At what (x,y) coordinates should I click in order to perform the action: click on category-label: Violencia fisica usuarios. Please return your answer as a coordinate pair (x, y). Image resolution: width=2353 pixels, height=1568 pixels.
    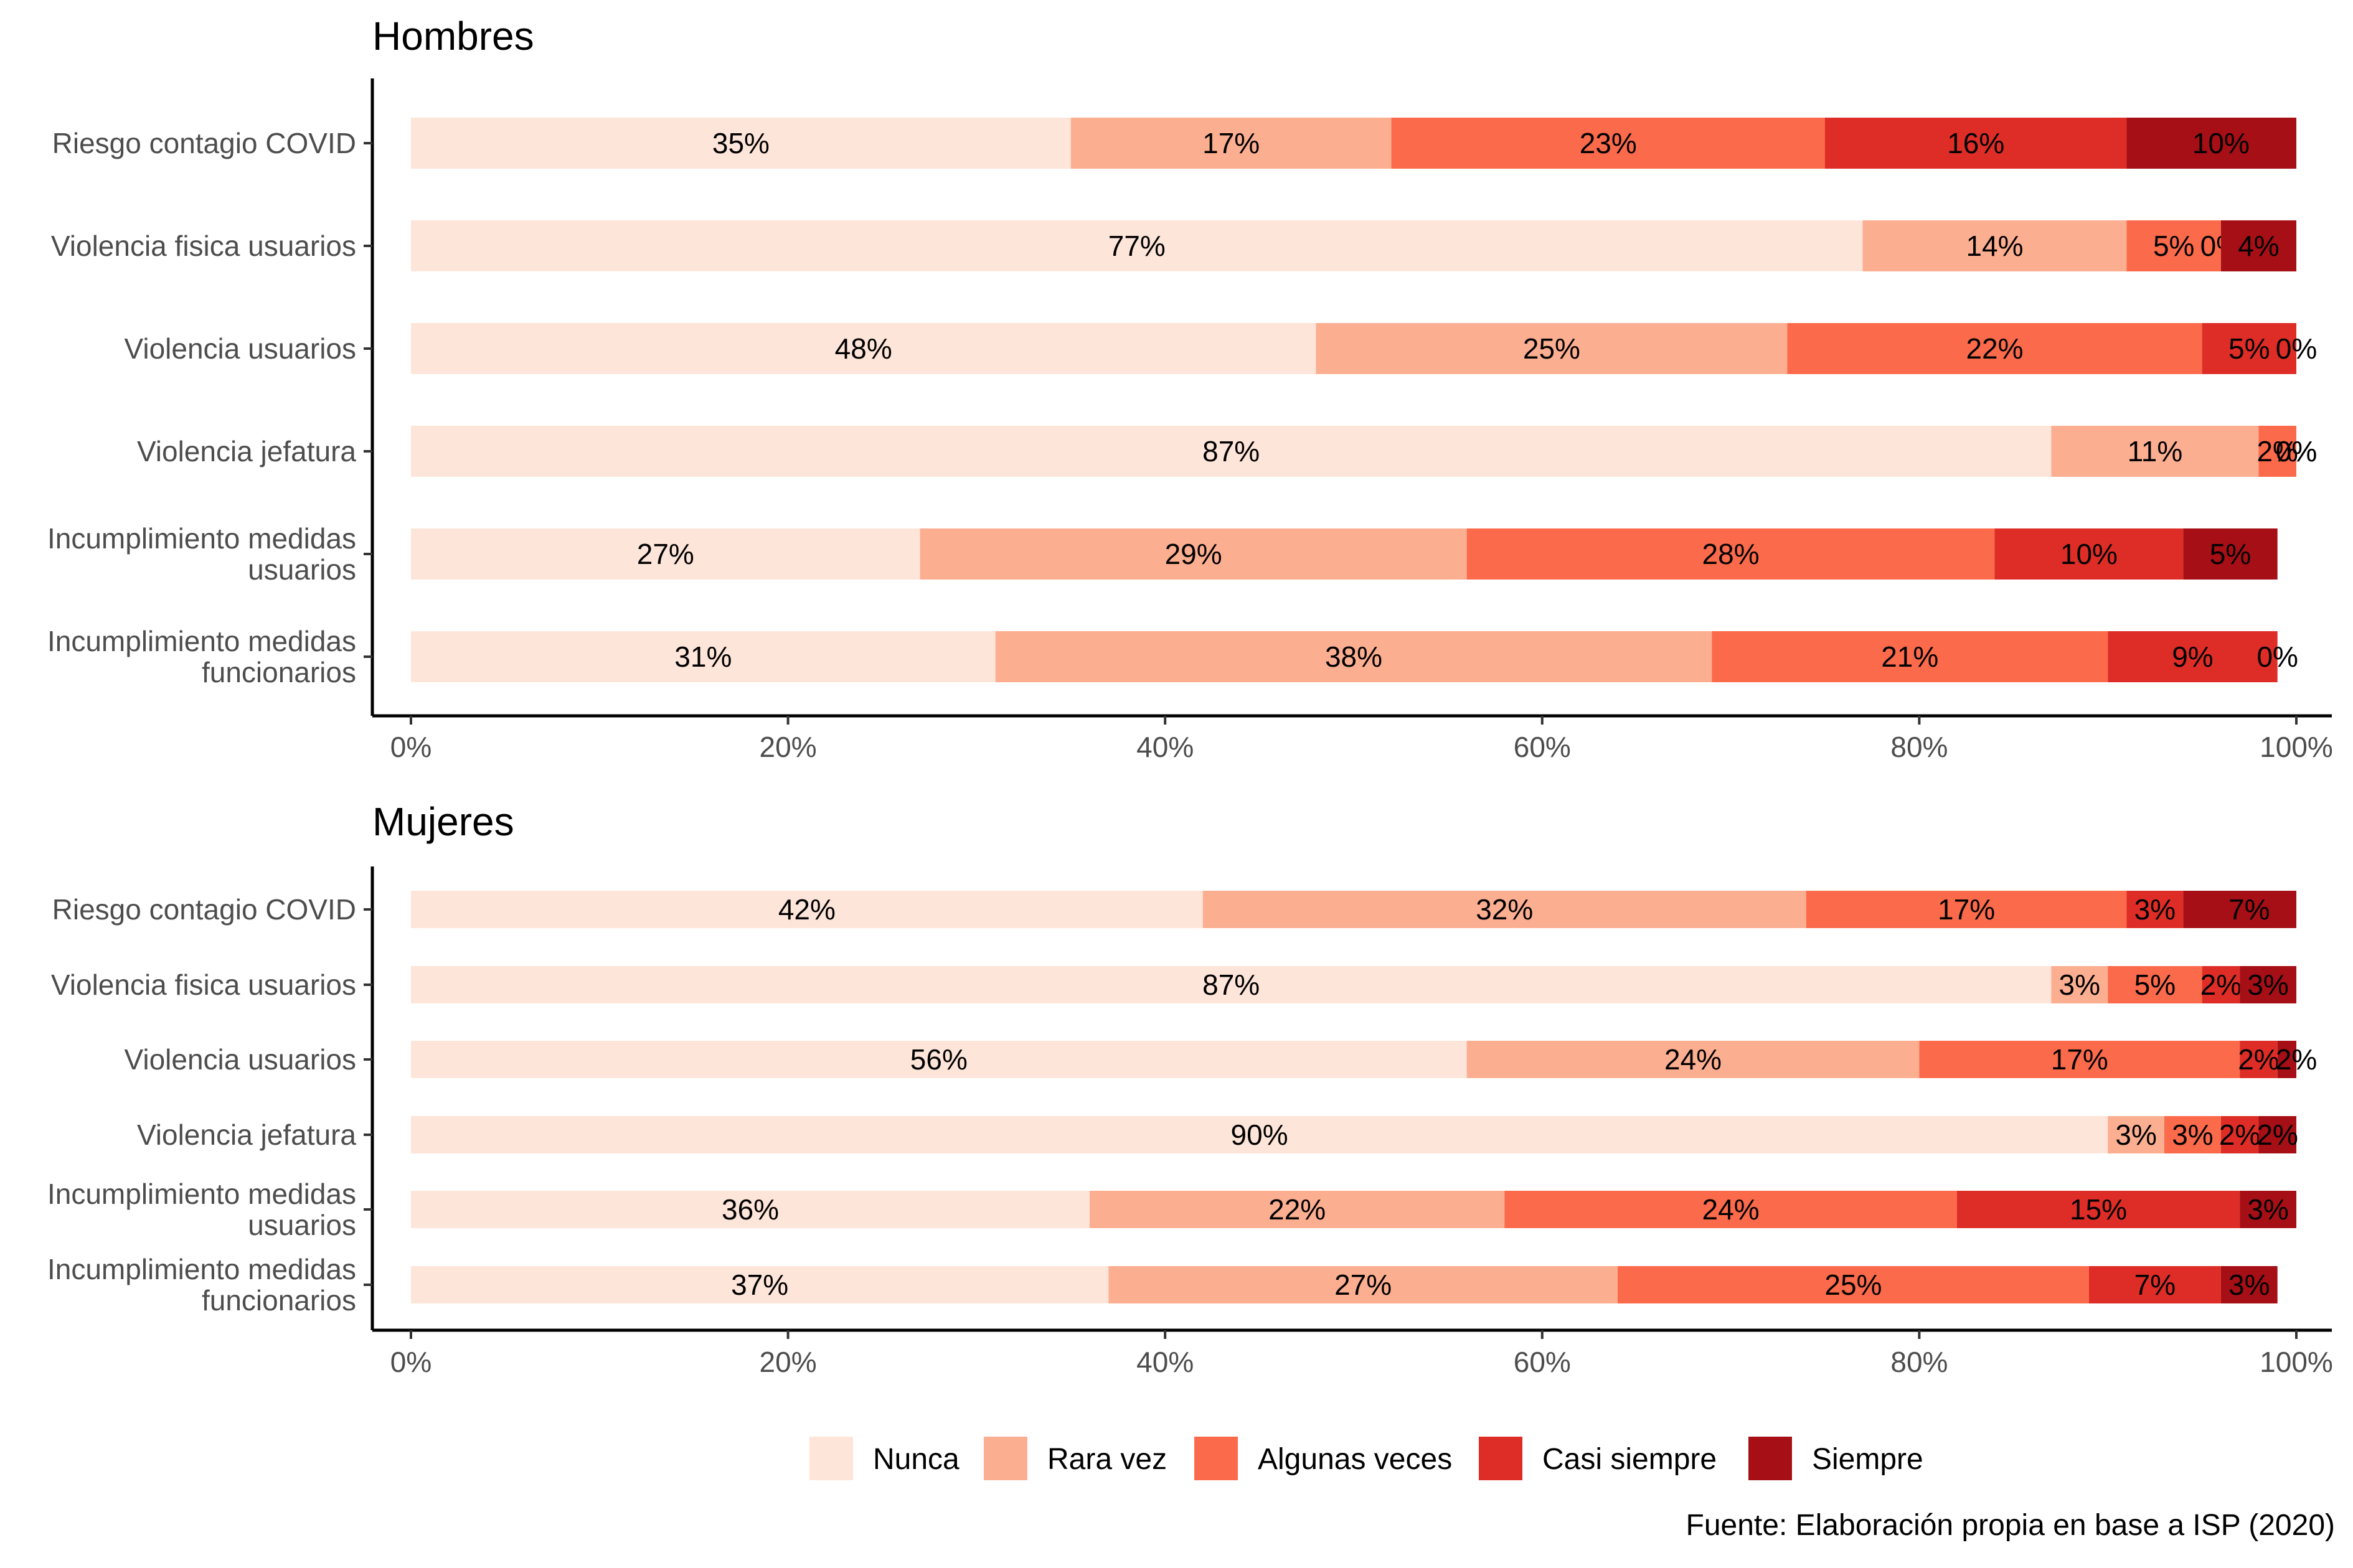
    Looking at the image, I should click on (203, 246).